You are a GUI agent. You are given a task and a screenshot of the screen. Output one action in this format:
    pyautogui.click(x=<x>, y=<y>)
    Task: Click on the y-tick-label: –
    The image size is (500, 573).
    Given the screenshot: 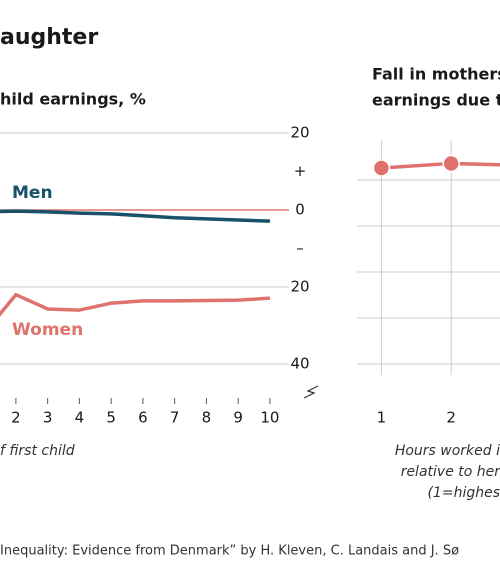 What is the action you would take?
    pyautogui.click(x=300, y=248)
    